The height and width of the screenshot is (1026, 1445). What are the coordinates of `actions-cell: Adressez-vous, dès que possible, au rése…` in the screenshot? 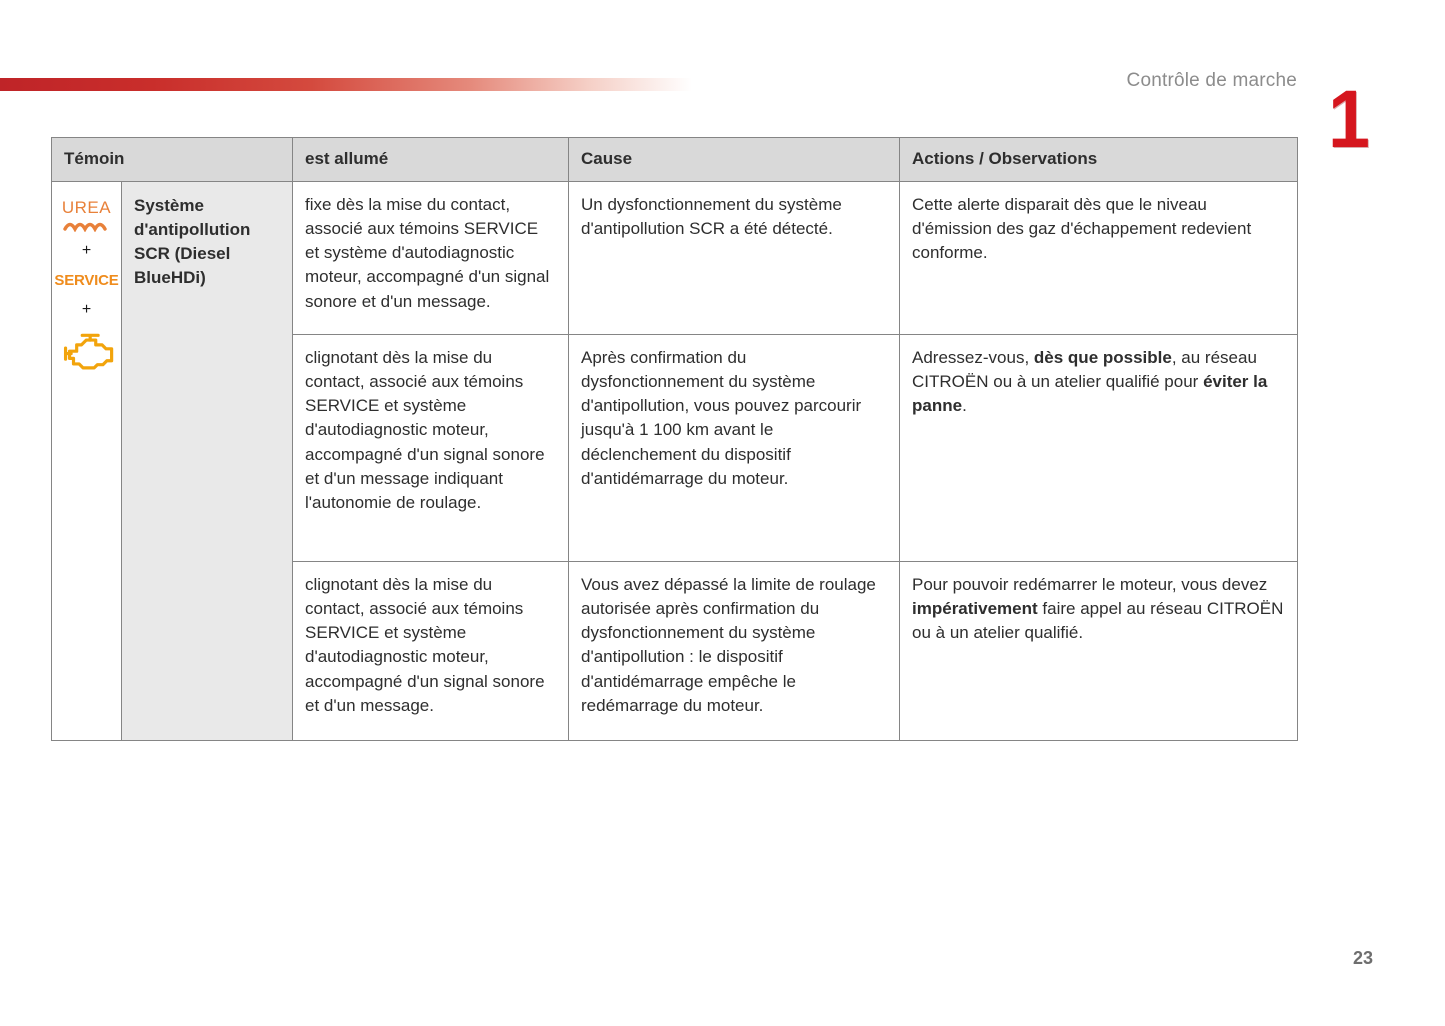 It's located at (1099, 448).